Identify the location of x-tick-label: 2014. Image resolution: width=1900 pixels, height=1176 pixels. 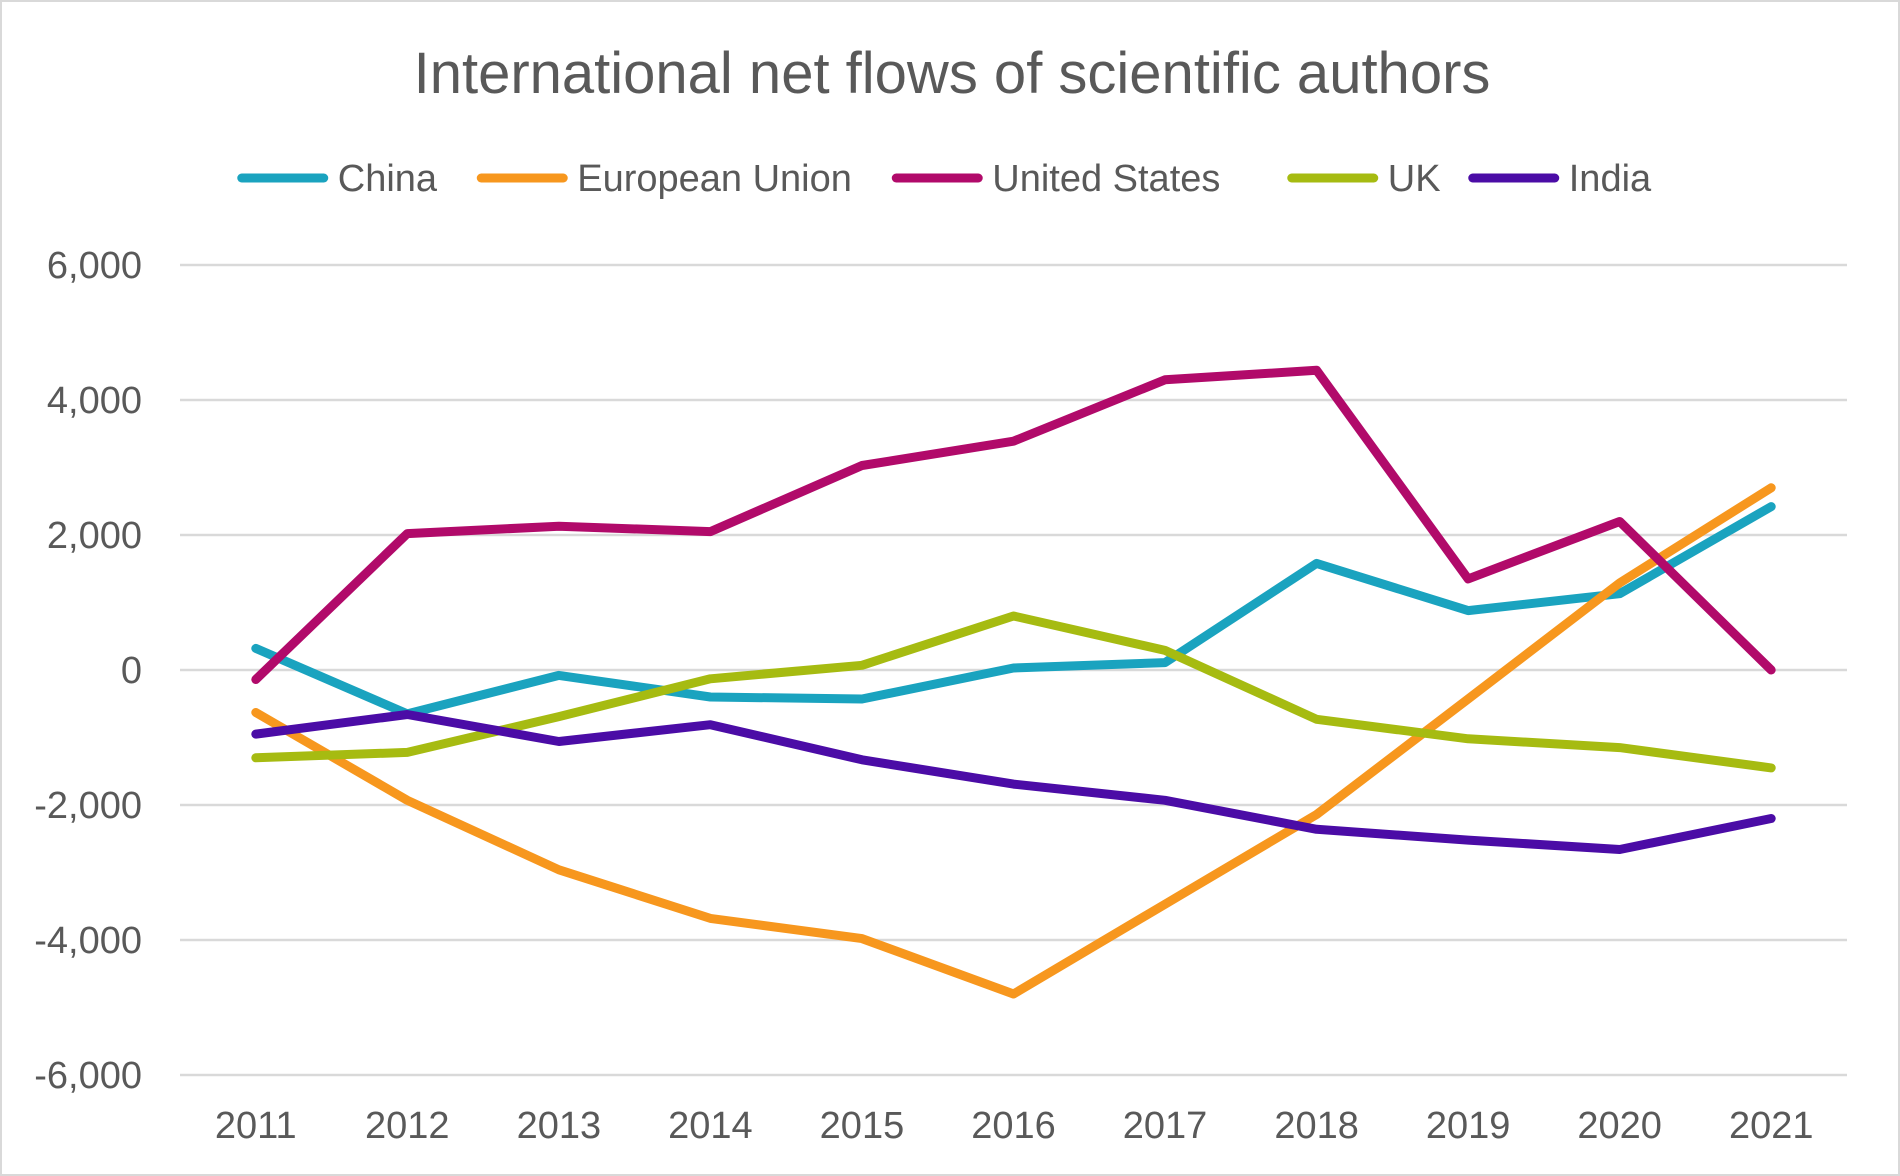
(710, 1126).